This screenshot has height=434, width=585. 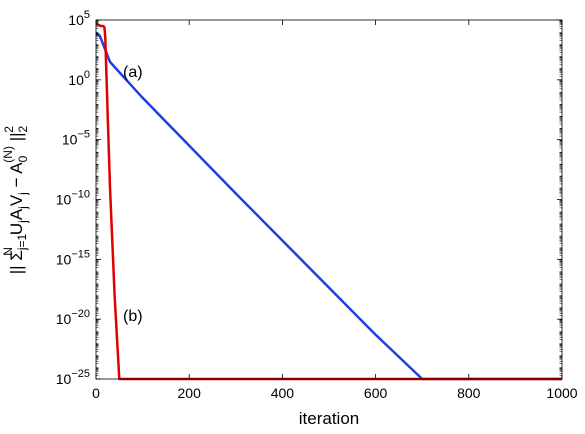 I want to click on y-title-u: U, so click(x=16, y=229).